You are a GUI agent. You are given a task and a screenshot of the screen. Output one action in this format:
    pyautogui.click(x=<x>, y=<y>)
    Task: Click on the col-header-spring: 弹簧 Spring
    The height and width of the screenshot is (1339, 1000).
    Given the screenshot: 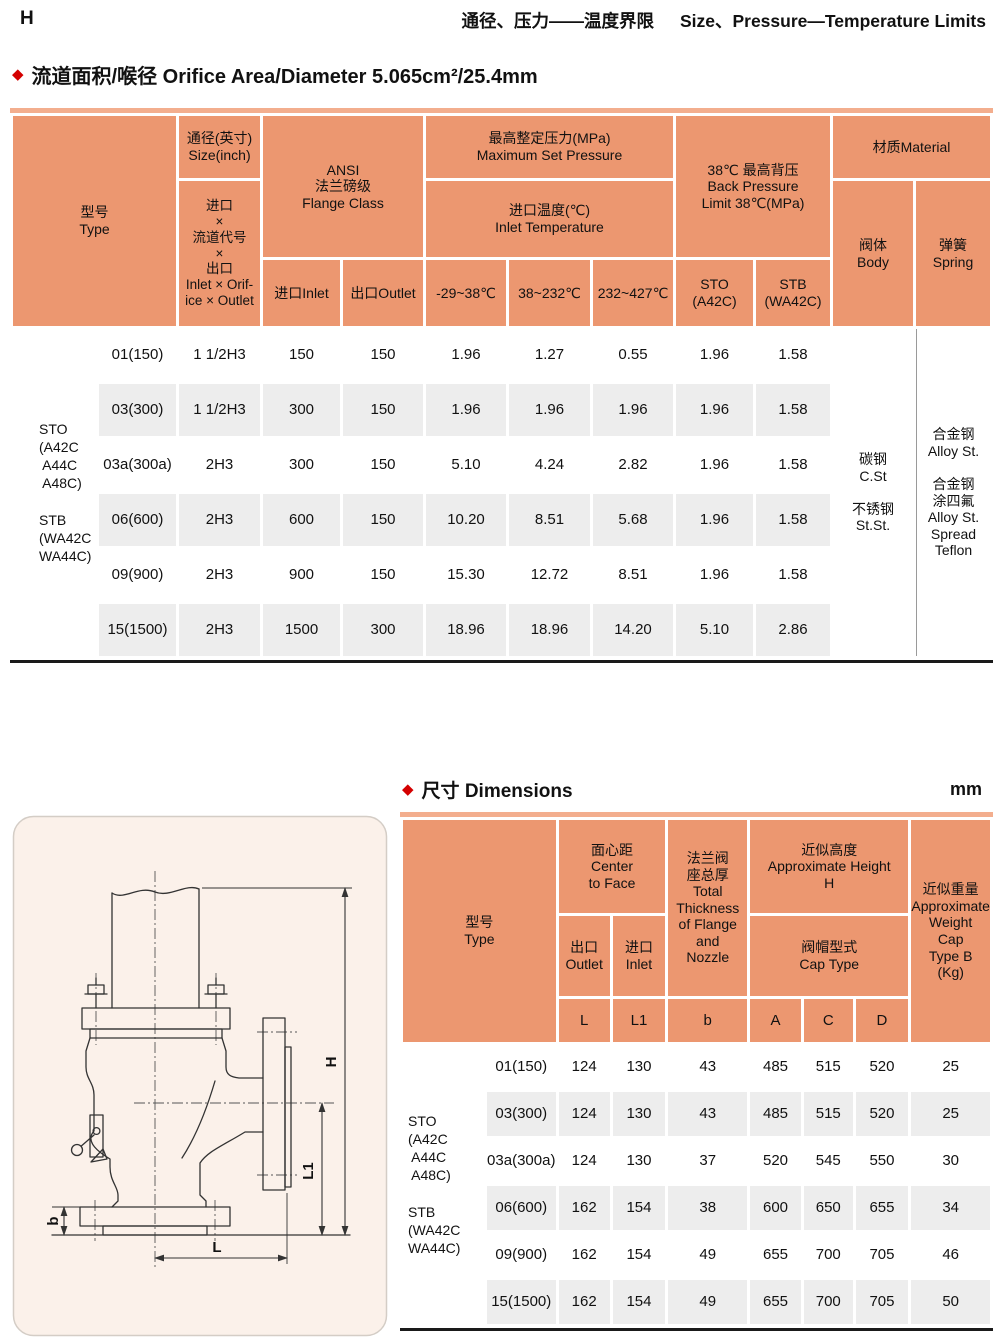 What is the action you would take?
    pyautogui.click(x=953, y=253)
    